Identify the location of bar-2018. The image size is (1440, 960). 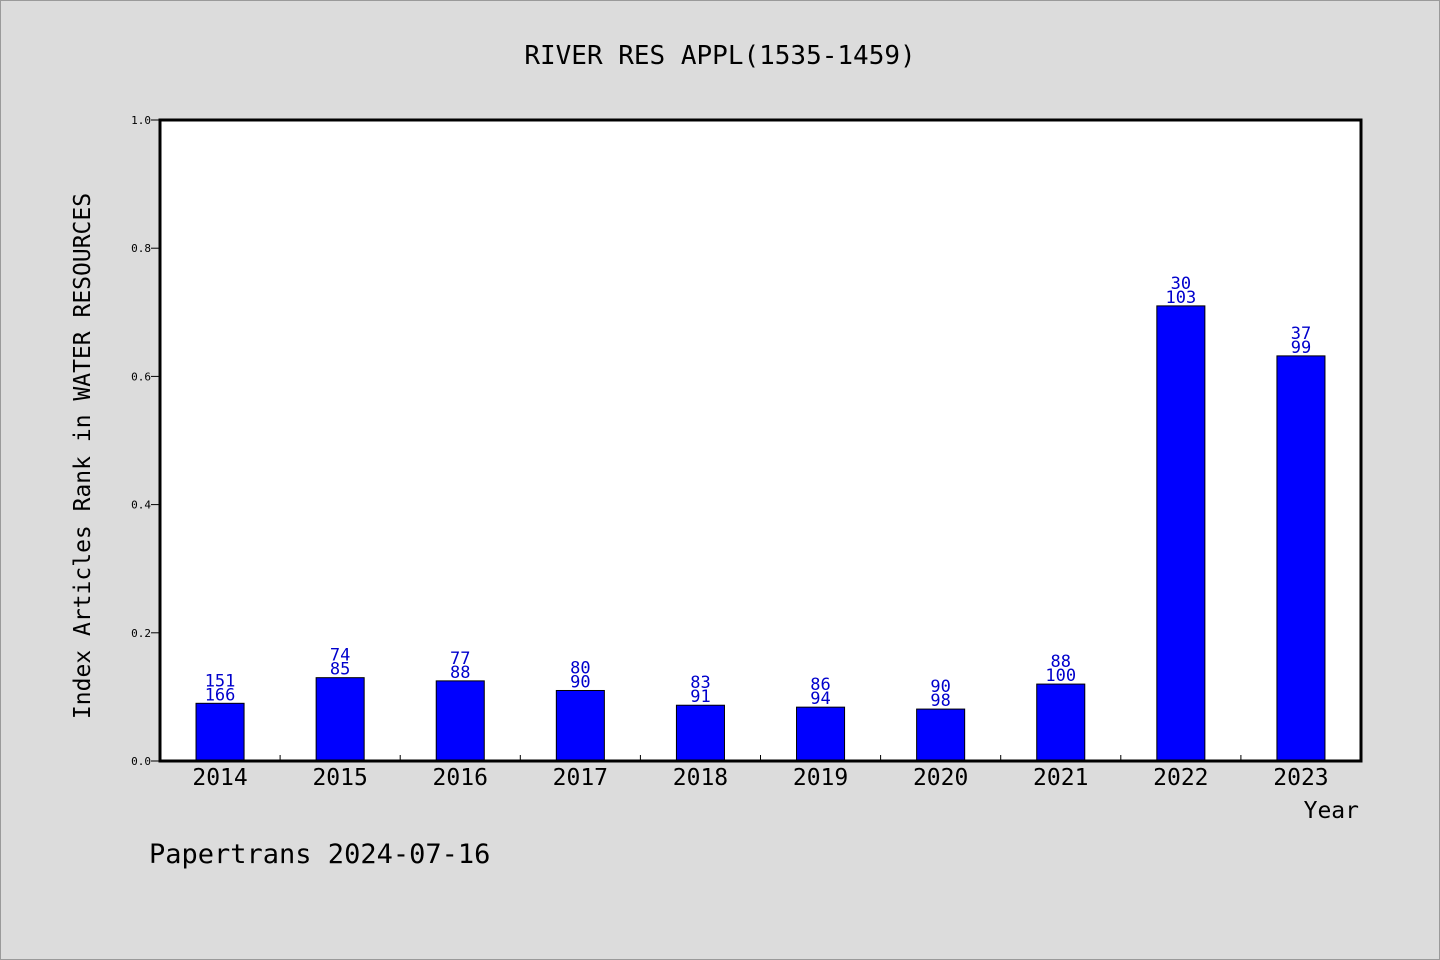
(700, 733).